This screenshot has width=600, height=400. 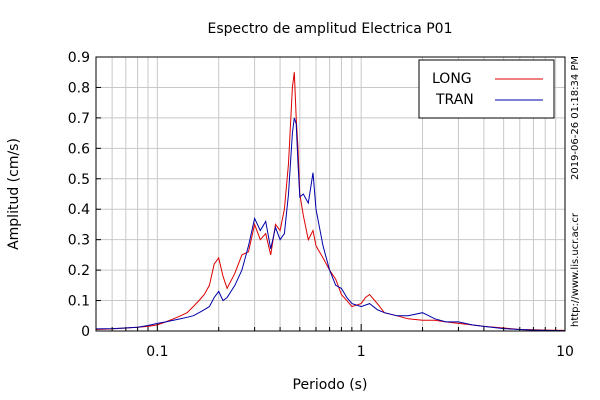 I want to click on x-tick-label: 1, so click(x=361, y=352).